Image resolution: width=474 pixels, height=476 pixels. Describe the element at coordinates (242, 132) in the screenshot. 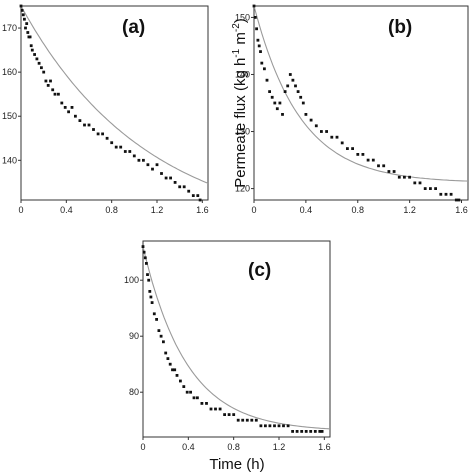

I see `y-tick-label-b: 130` at that location.